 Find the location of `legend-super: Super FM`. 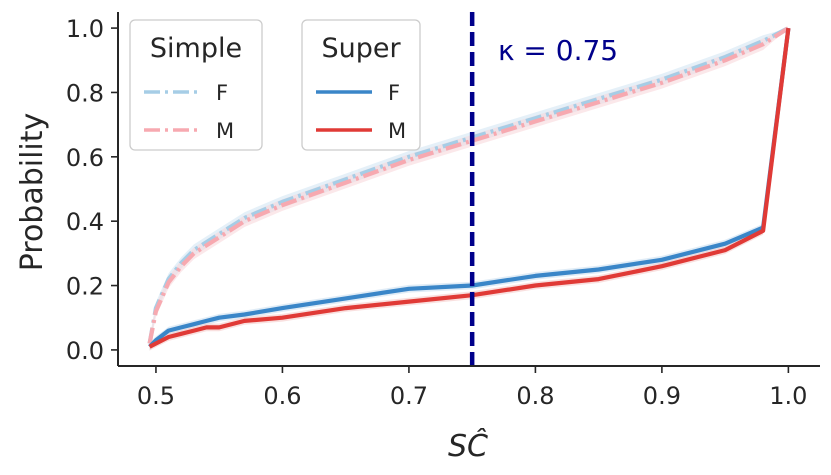

legend-super: Super FM is located at coordinates (361, 85).